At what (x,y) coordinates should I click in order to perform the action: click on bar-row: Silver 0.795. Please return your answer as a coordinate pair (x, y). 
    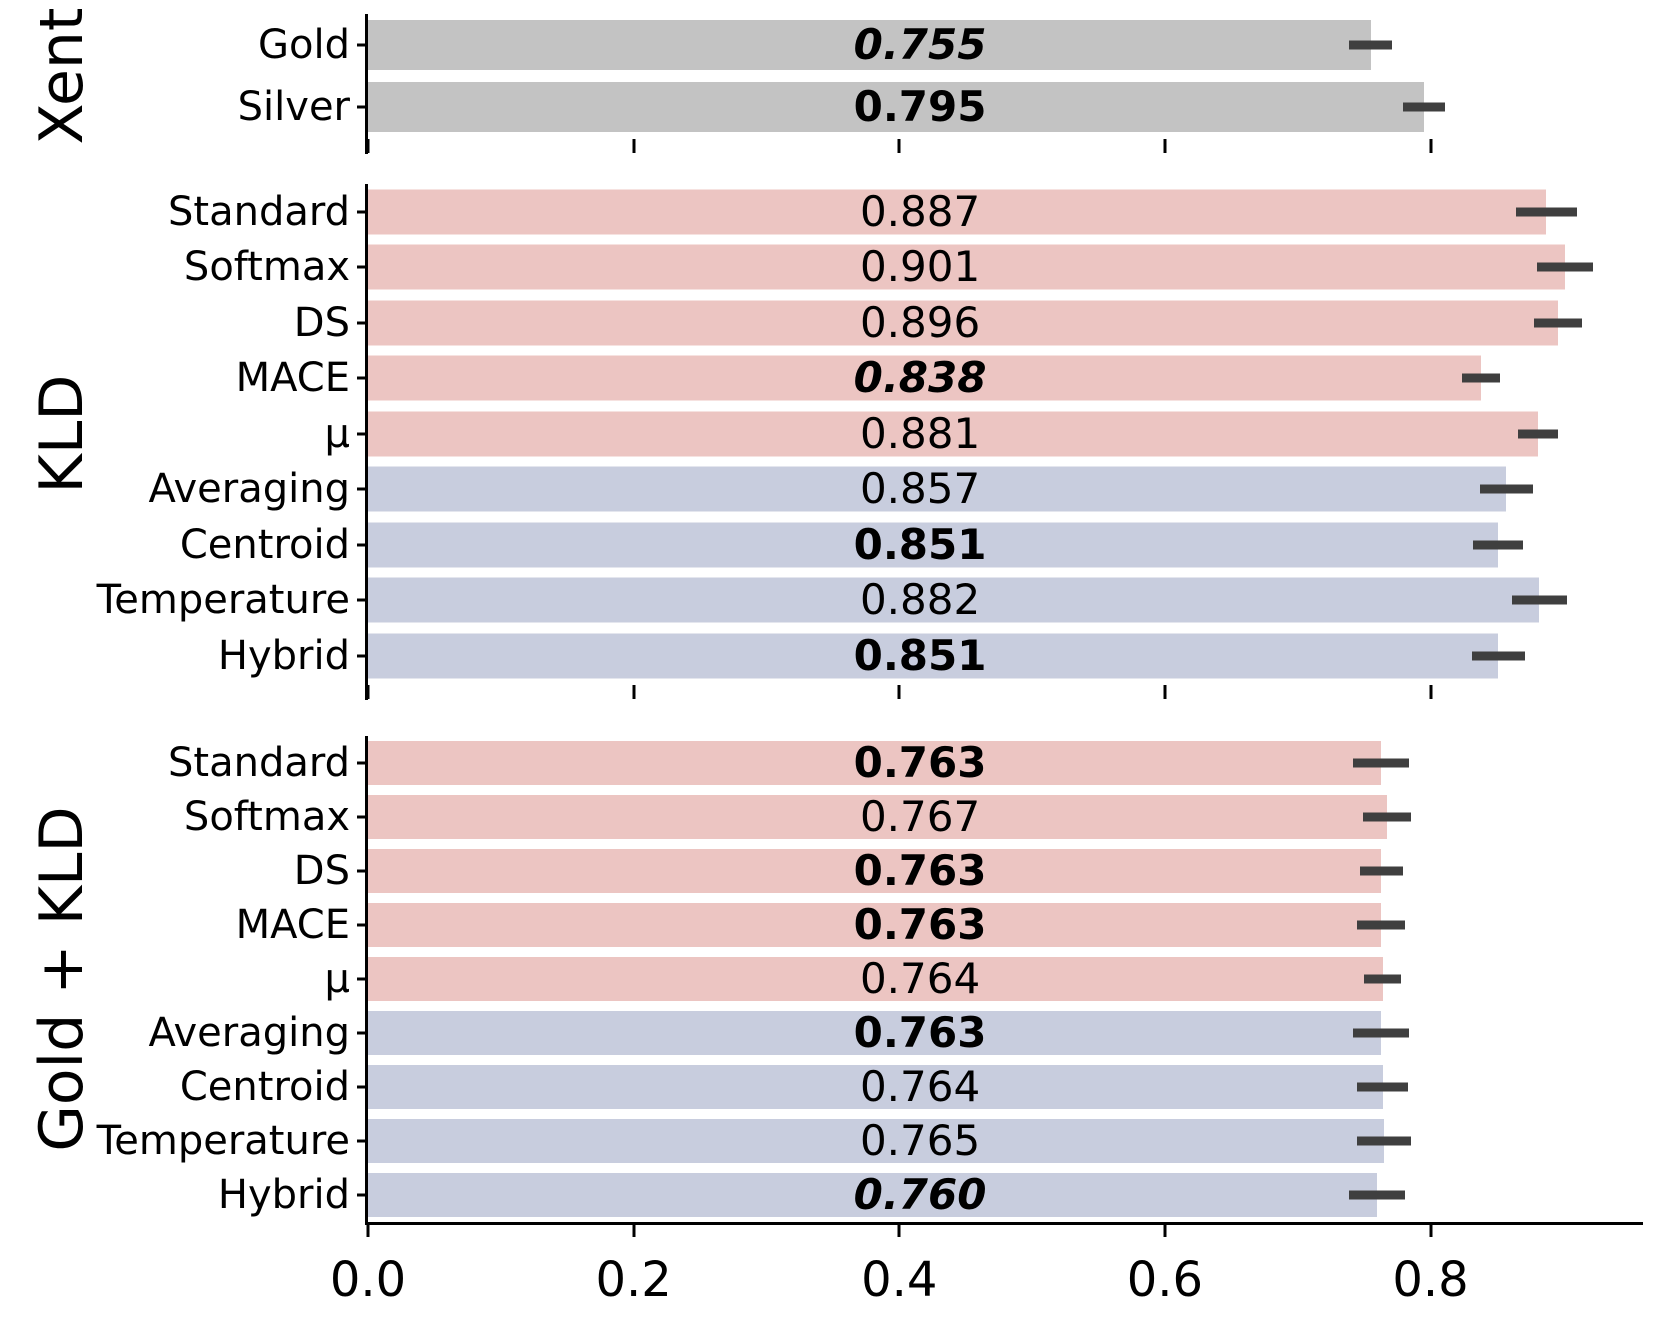
    Looking at the image, I should click on (940, 107).